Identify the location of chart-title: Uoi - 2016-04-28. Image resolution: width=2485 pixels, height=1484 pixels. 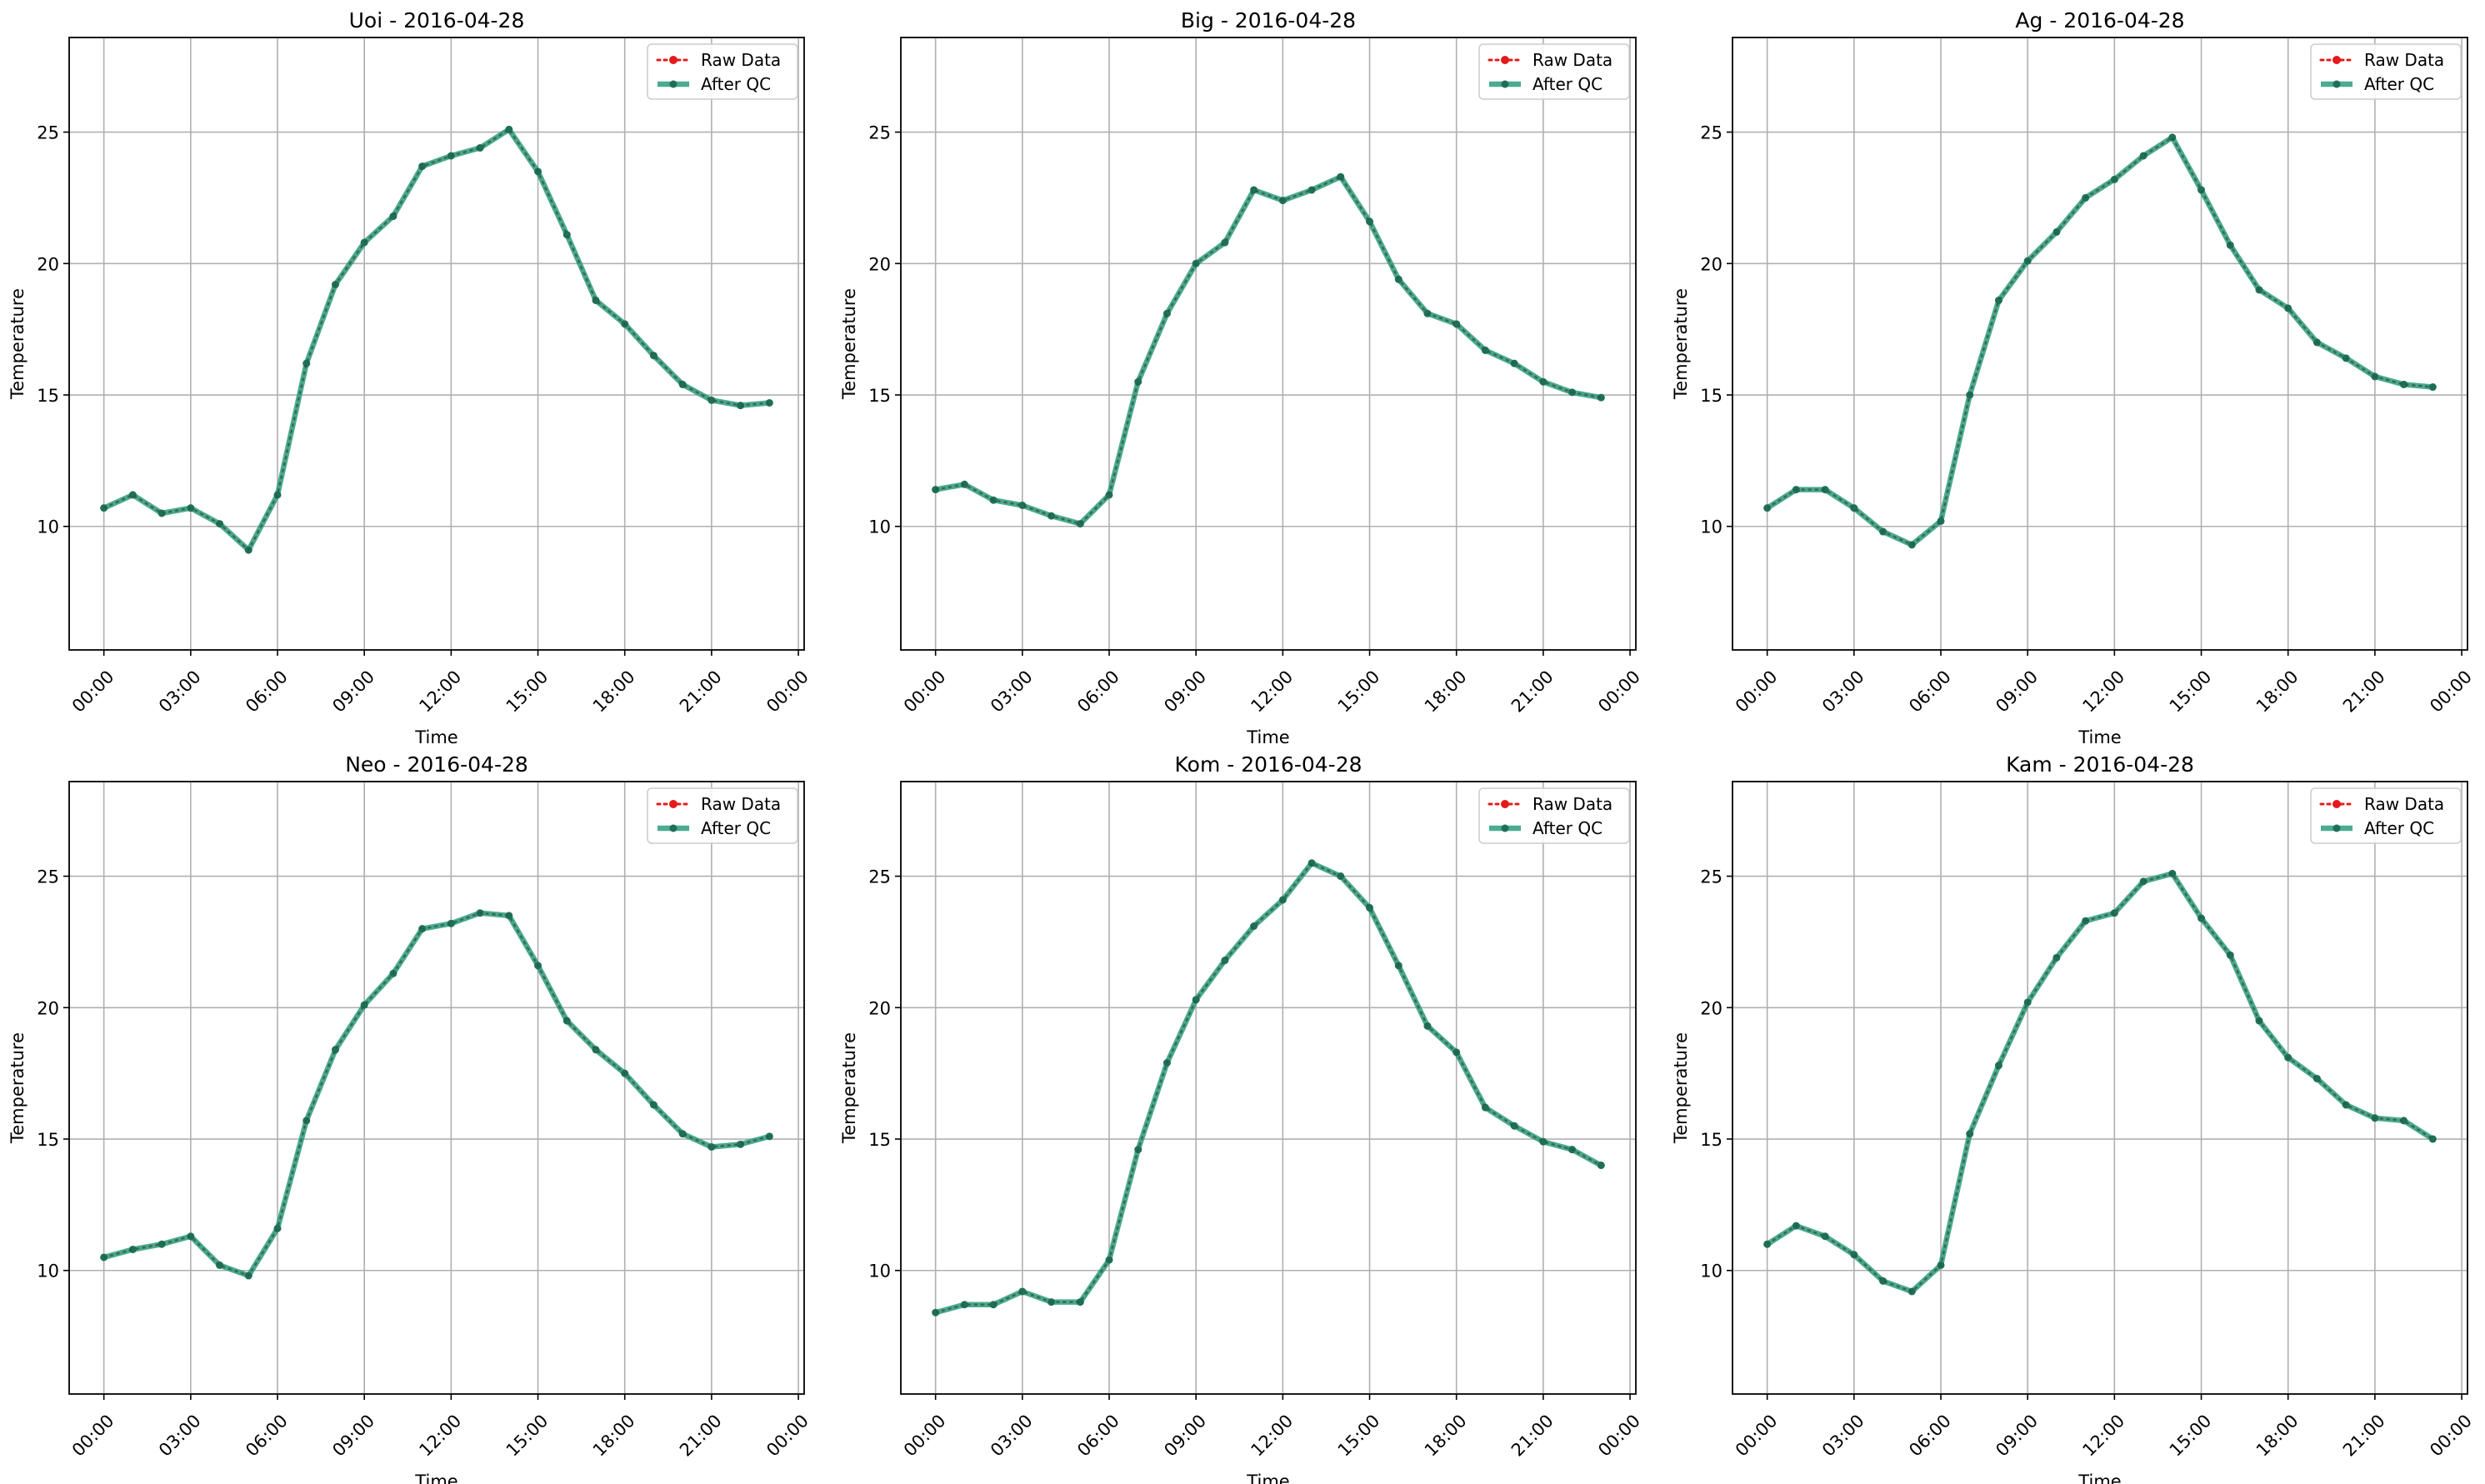
(437, 20).